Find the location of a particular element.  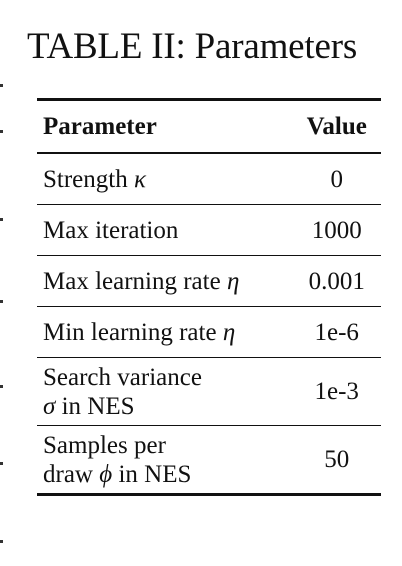

parameter-name: Strength is located at coordinates (88, 179).